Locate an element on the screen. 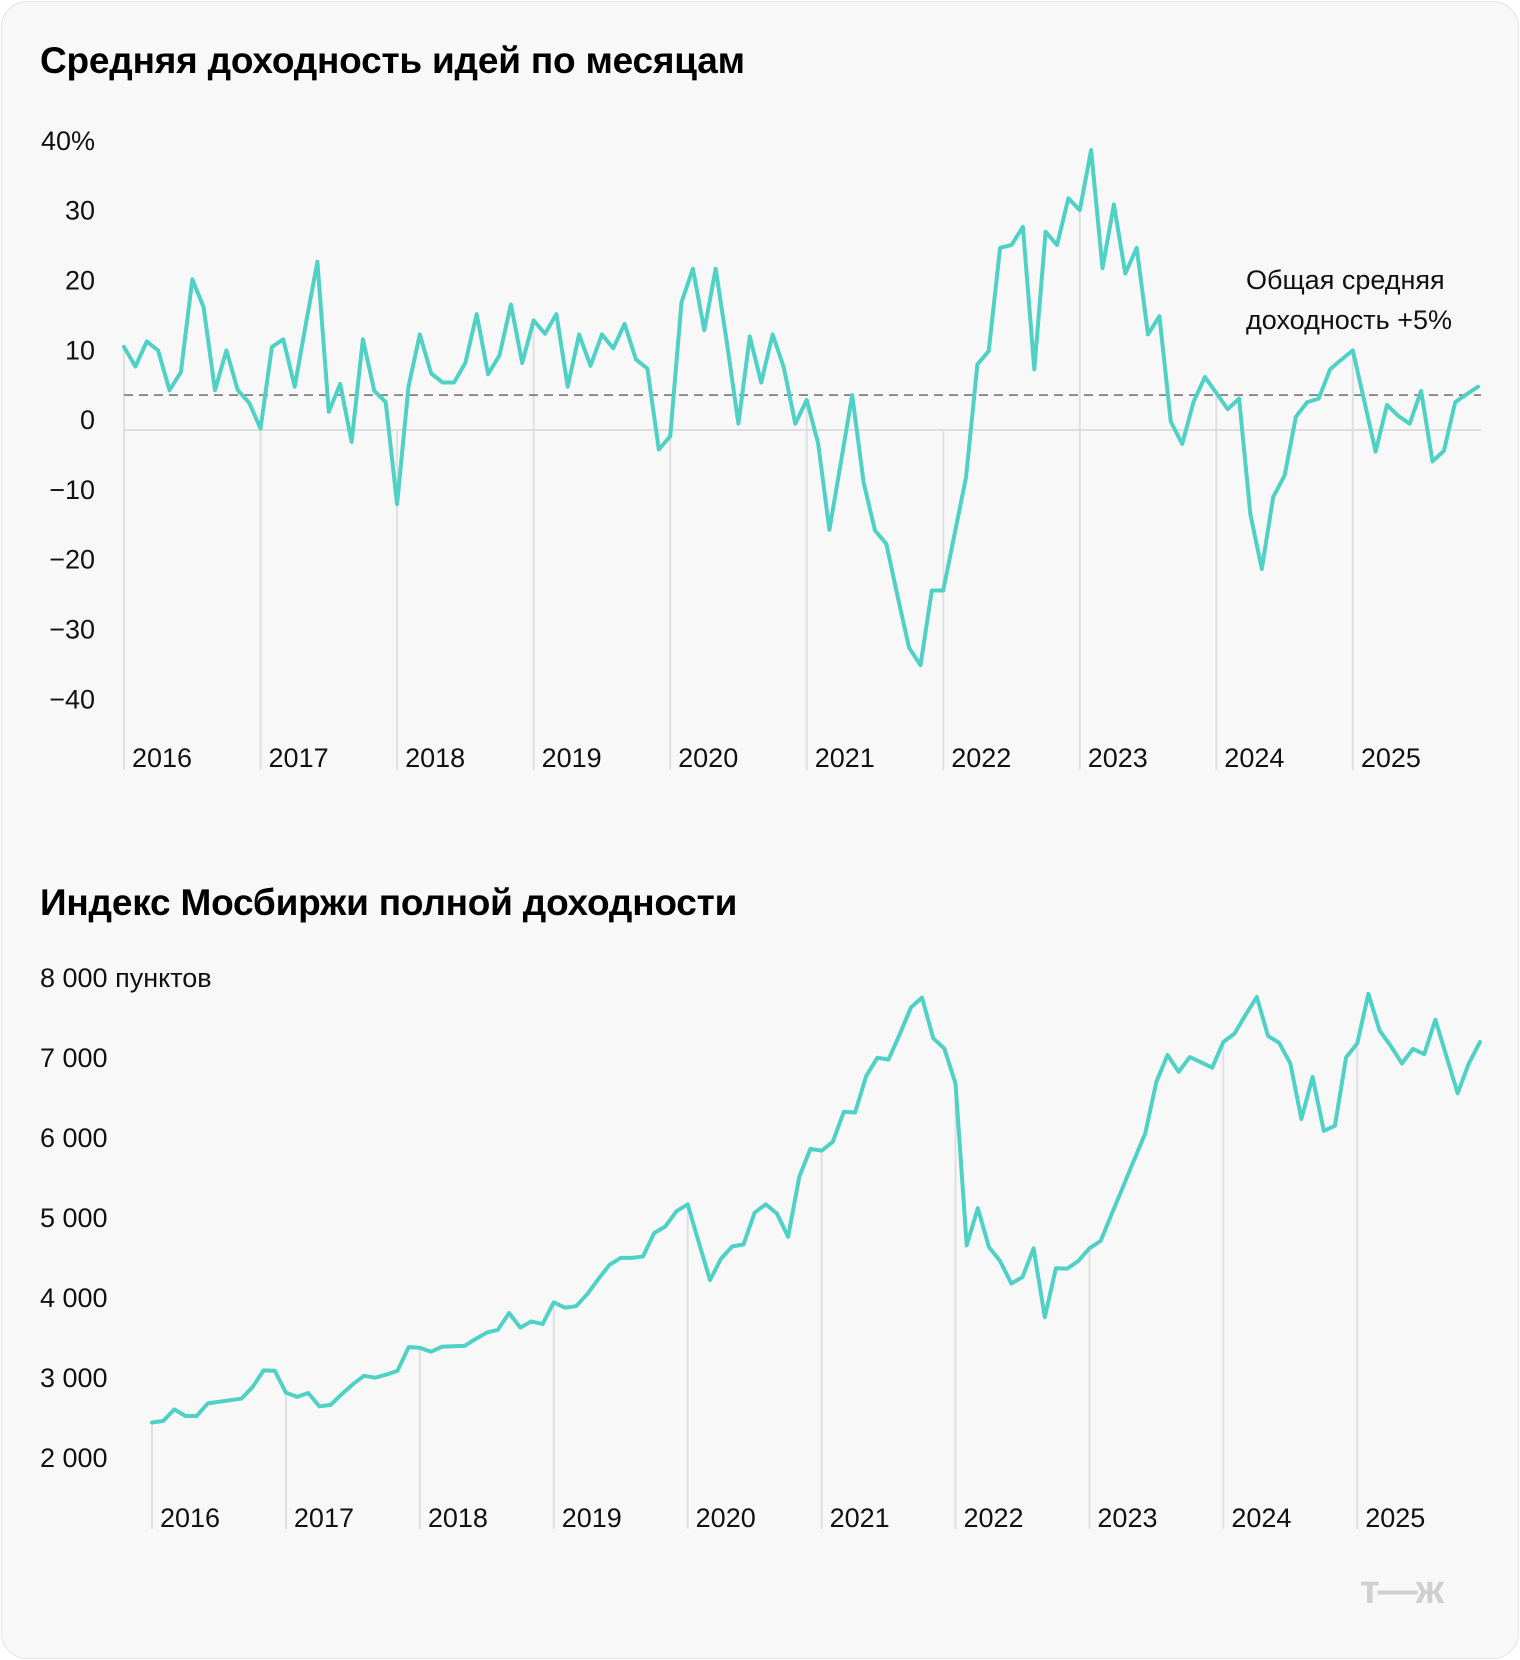 The height and width of the screenshot is (1660, 1520). y-tick-label: −40 is located at coordinates (72, 699).